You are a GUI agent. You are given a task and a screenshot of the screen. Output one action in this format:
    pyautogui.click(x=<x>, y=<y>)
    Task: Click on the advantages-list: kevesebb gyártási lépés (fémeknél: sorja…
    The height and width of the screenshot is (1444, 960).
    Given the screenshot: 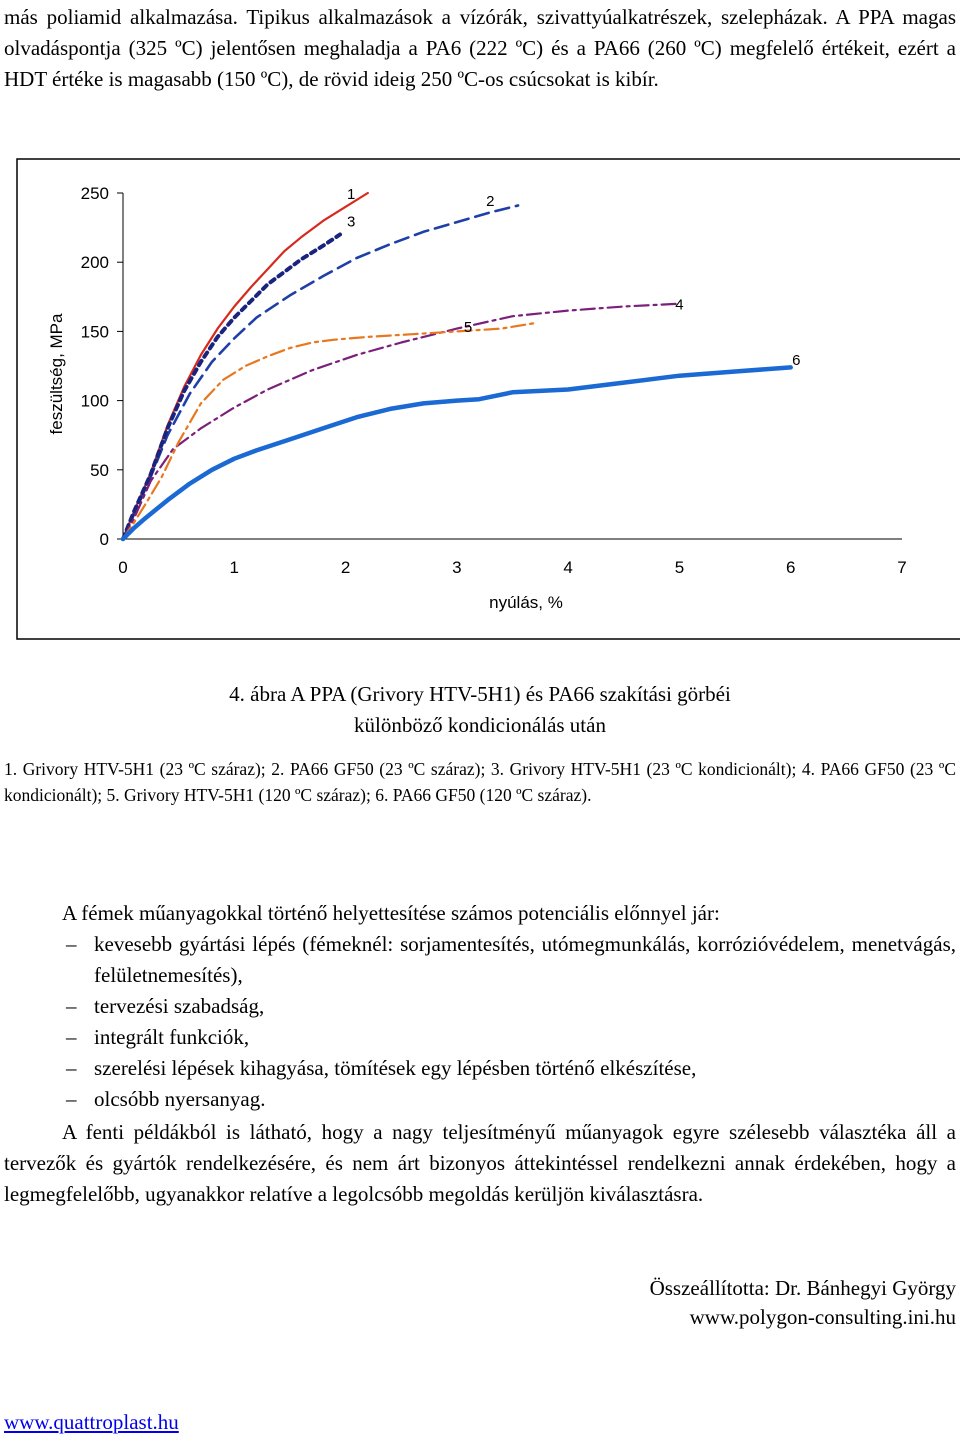 What is the action you would take?
    pyautogui.click(x=480, y=1022)
    